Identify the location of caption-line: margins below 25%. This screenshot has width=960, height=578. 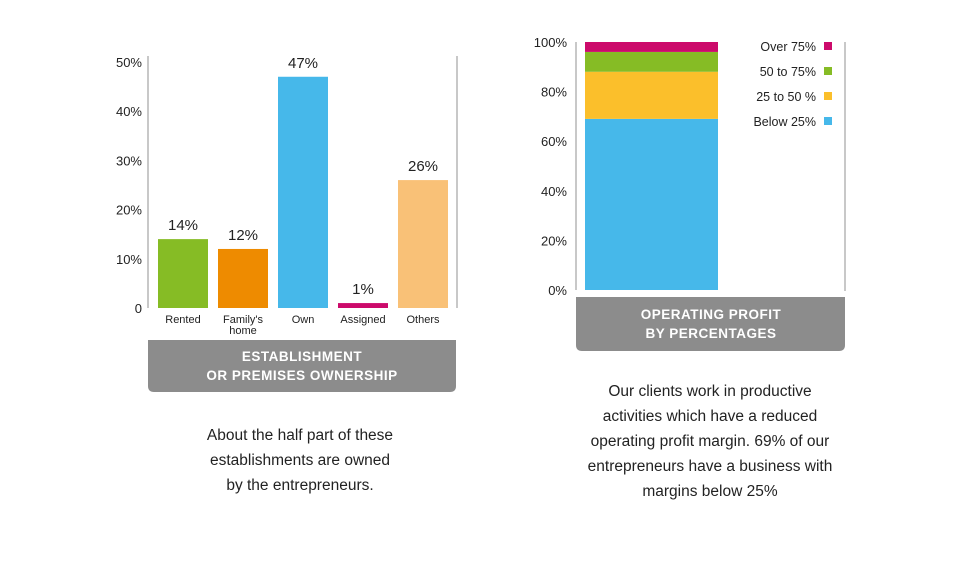
(710, 491).